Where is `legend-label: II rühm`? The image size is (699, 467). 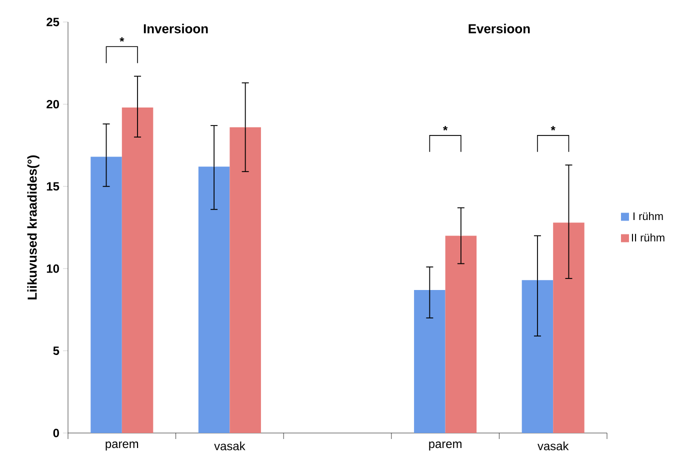
legend-label: II rühm is located at coordinates (648, 237).